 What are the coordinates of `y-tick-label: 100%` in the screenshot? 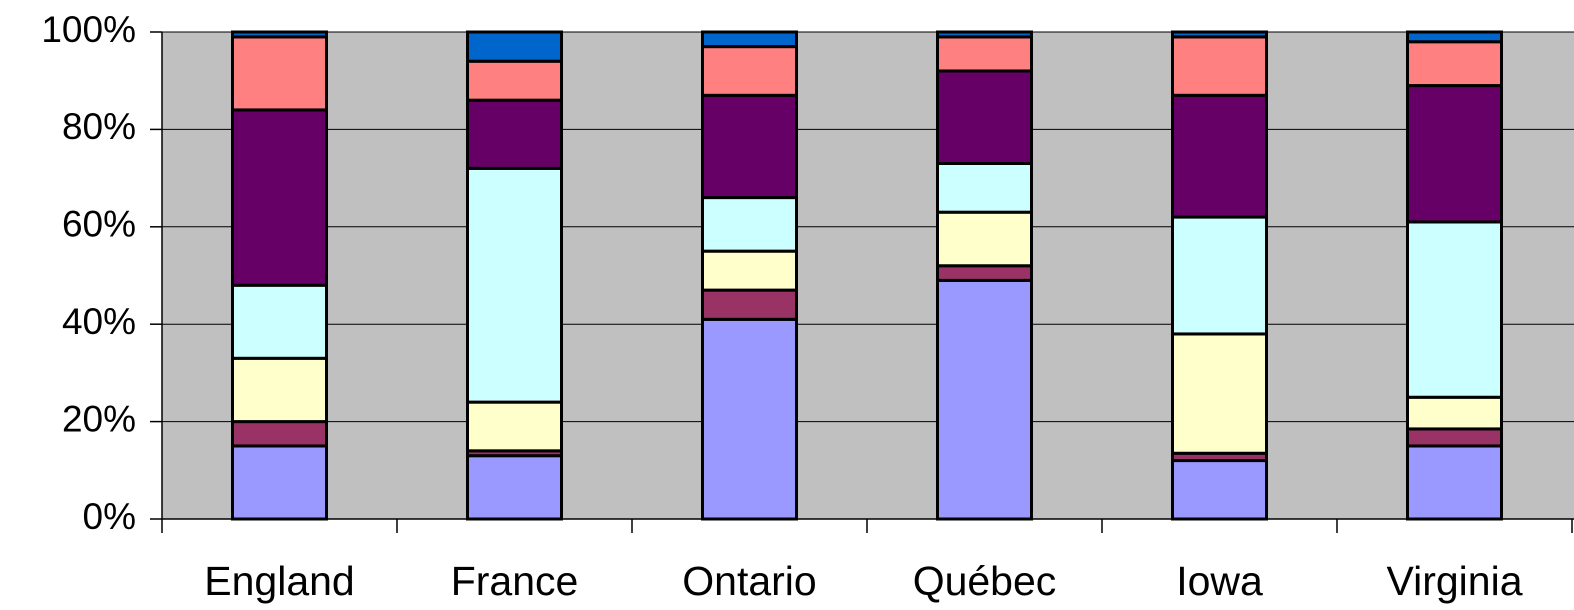 It's located at (88, 29).